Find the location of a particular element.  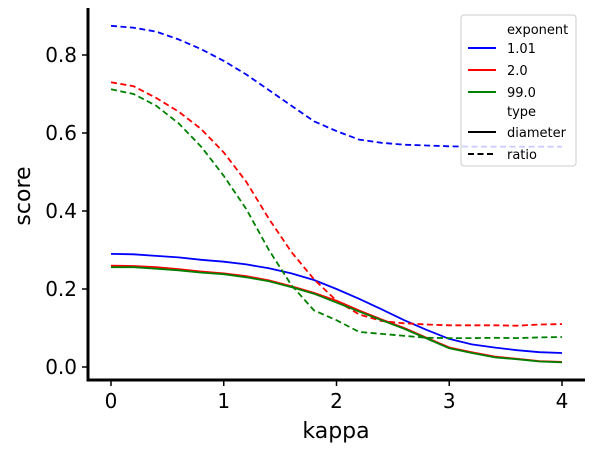

x-tick-label: 1 is located at coordinates (223, 401).